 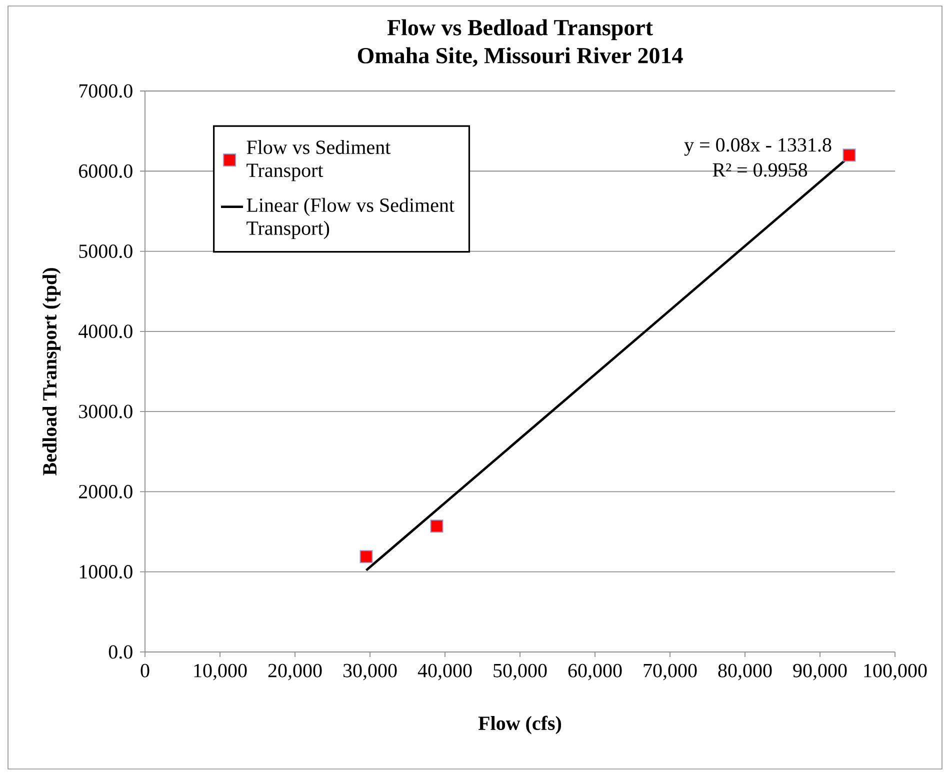 What do you see at coordinates (520, 725) in the screenshot?
I see `x-axis-title: Flow (cfs)` at bounding box center [520, 725].